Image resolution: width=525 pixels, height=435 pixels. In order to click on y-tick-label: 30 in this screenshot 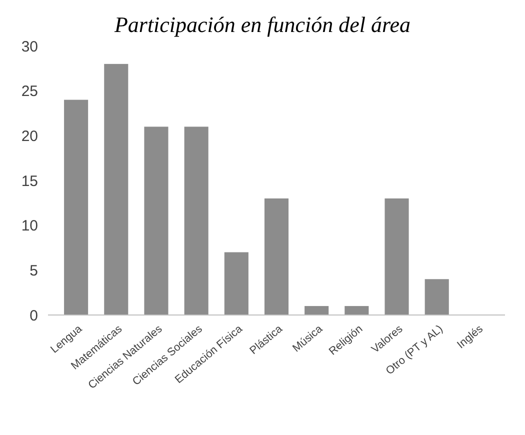, I will do `click(29, 47)`.